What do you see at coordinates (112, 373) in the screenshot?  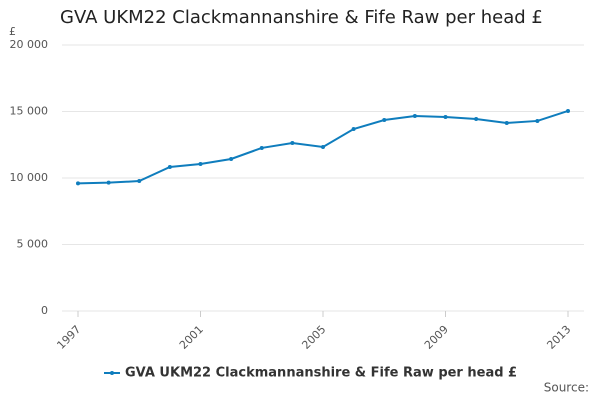 I see `legend-swatch-dot` at bounding box center [112, 373].